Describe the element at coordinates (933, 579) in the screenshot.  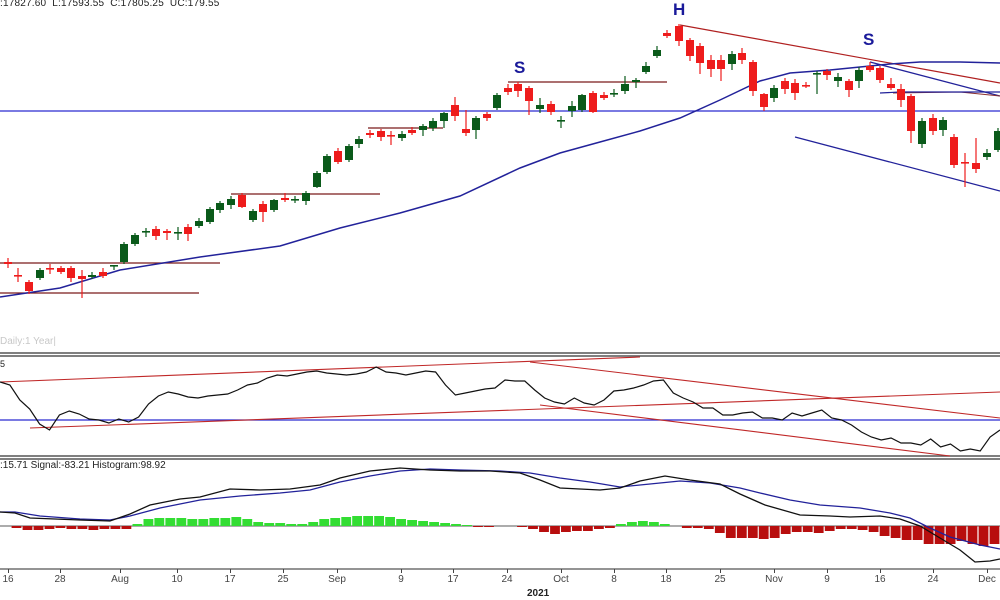
I see `x-tick-label: 24` at that location.